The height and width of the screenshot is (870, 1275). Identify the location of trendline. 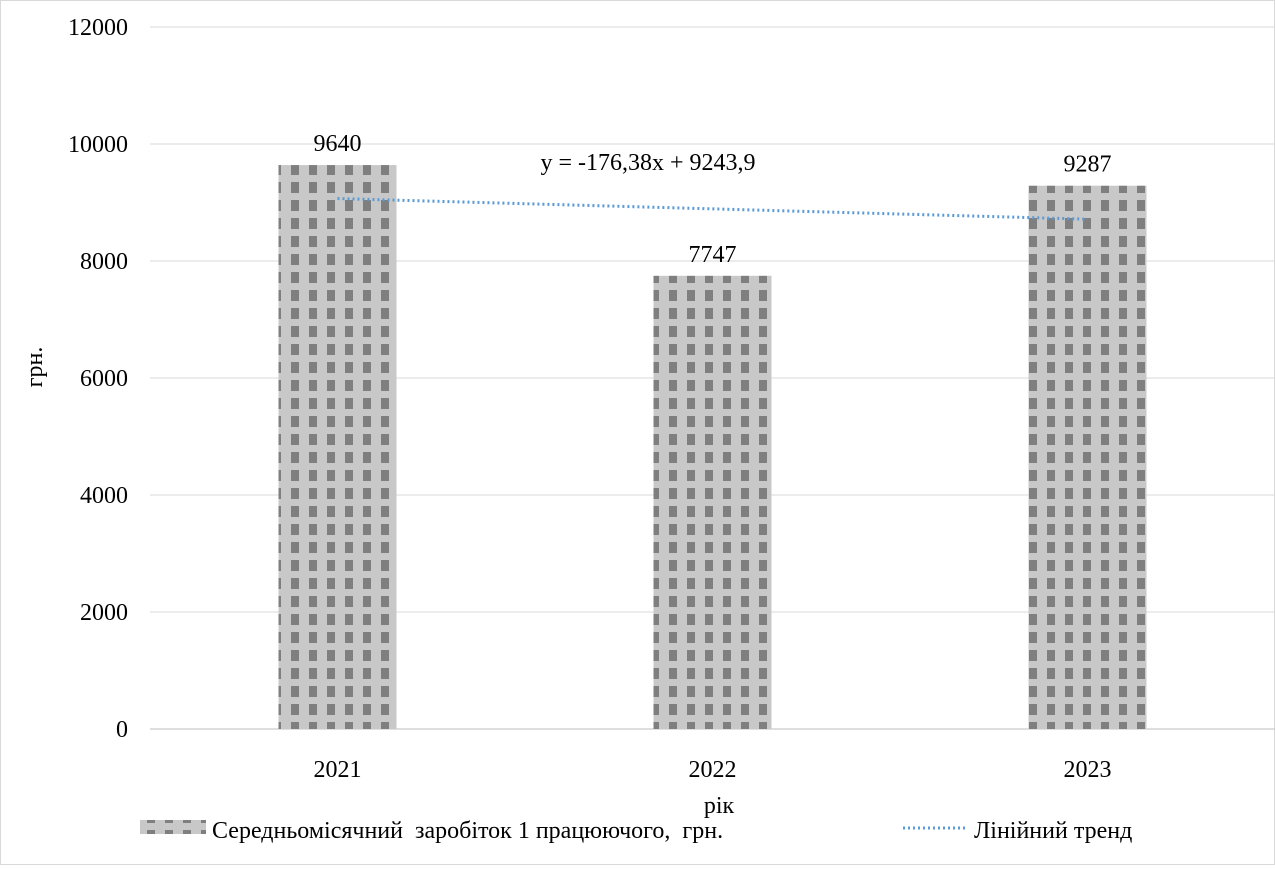
(712, 209).